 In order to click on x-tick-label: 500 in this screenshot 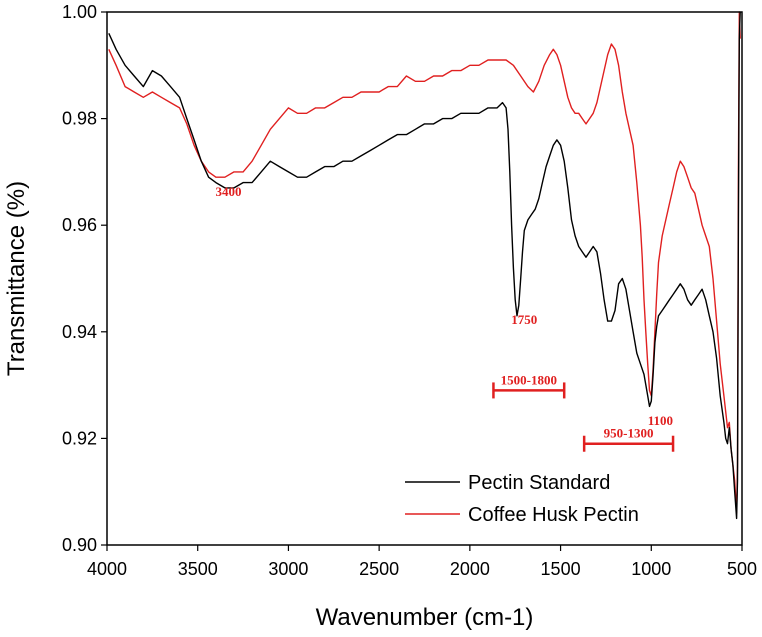, I will do `click(742, 569)`.